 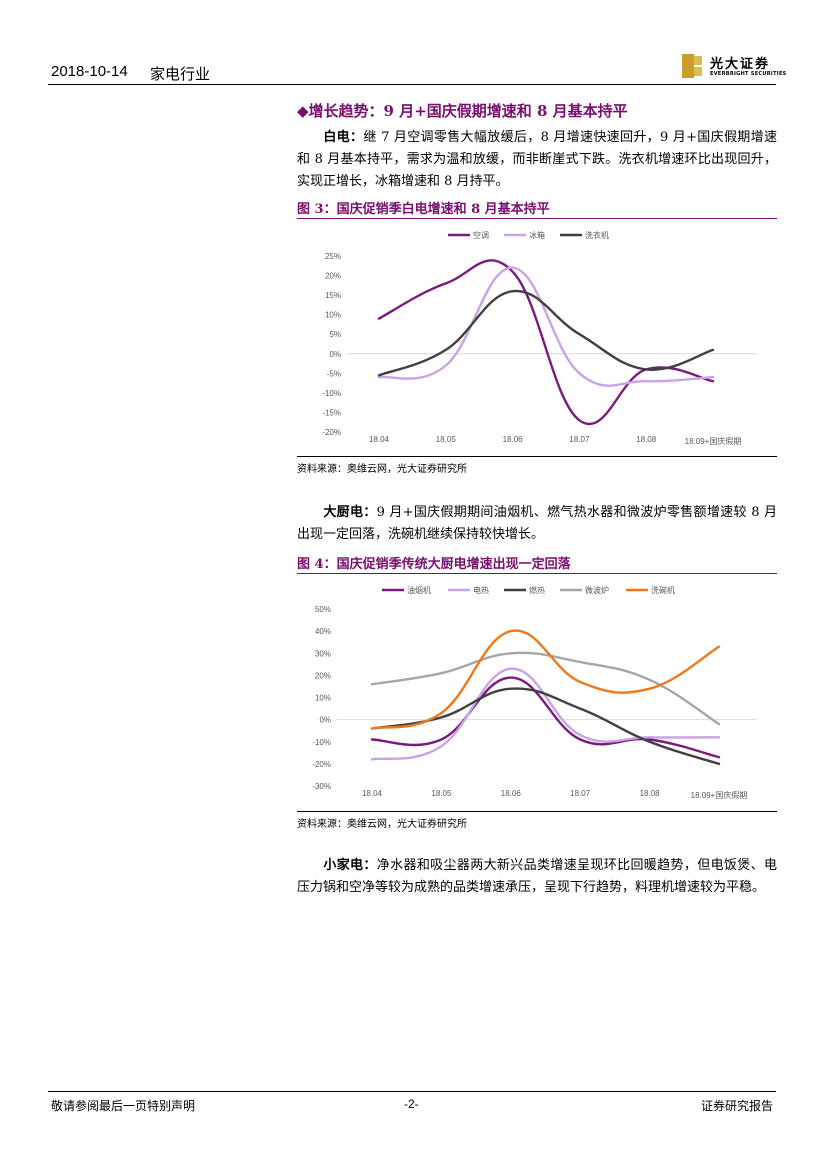 What do you see at coordinates (537, 811) in the screenshot?
I see `figure-4-bottom-rule` at bounding box center [537, 811].